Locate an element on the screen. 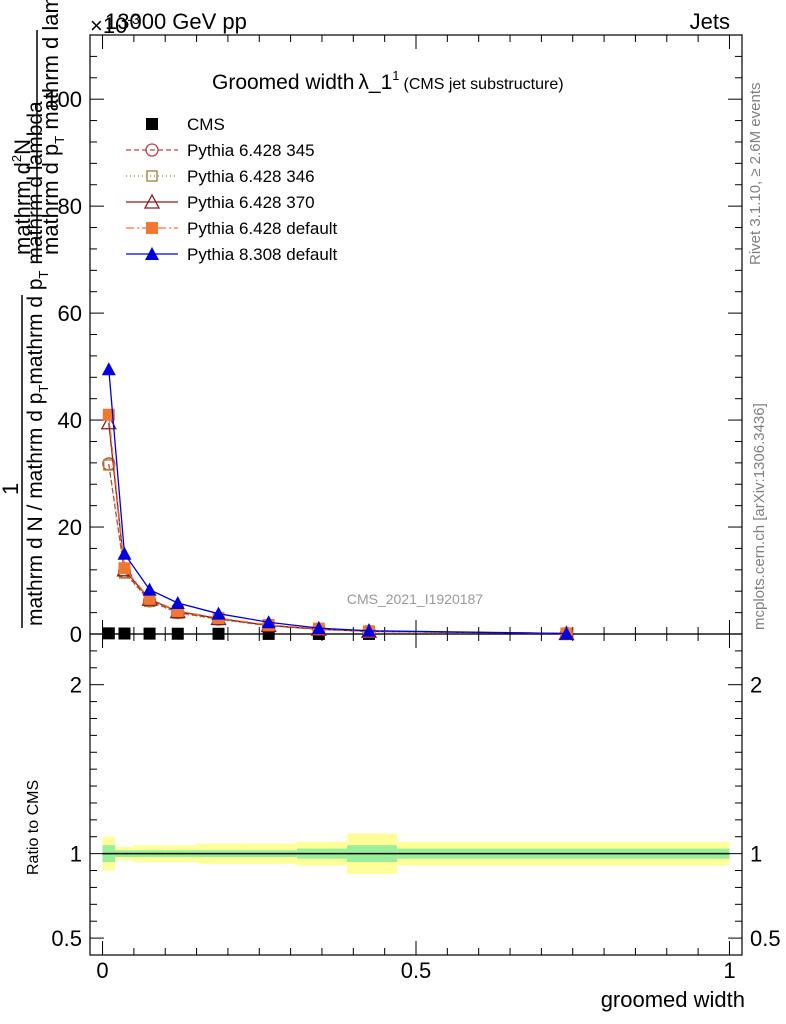 This screenshot has height=1024, width=786. ratio-ylabel: Ratio to CMS is located at coordinates (33, 827).